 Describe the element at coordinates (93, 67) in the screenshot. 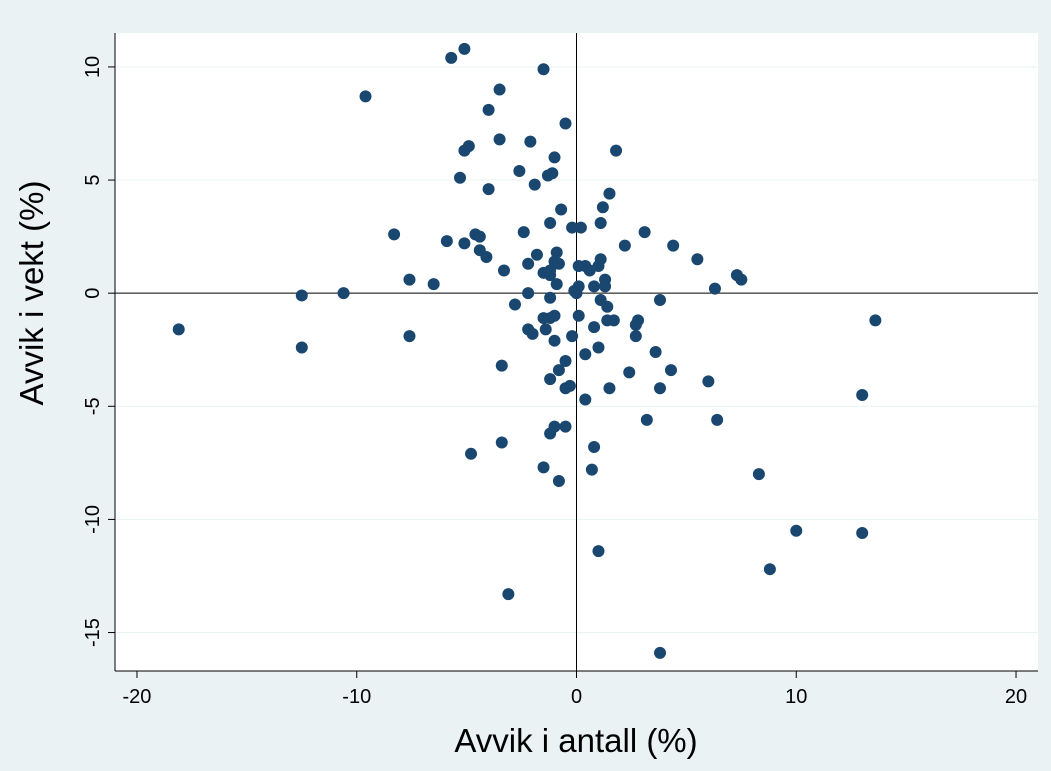

I see `y-tick-label: 10` at that location.